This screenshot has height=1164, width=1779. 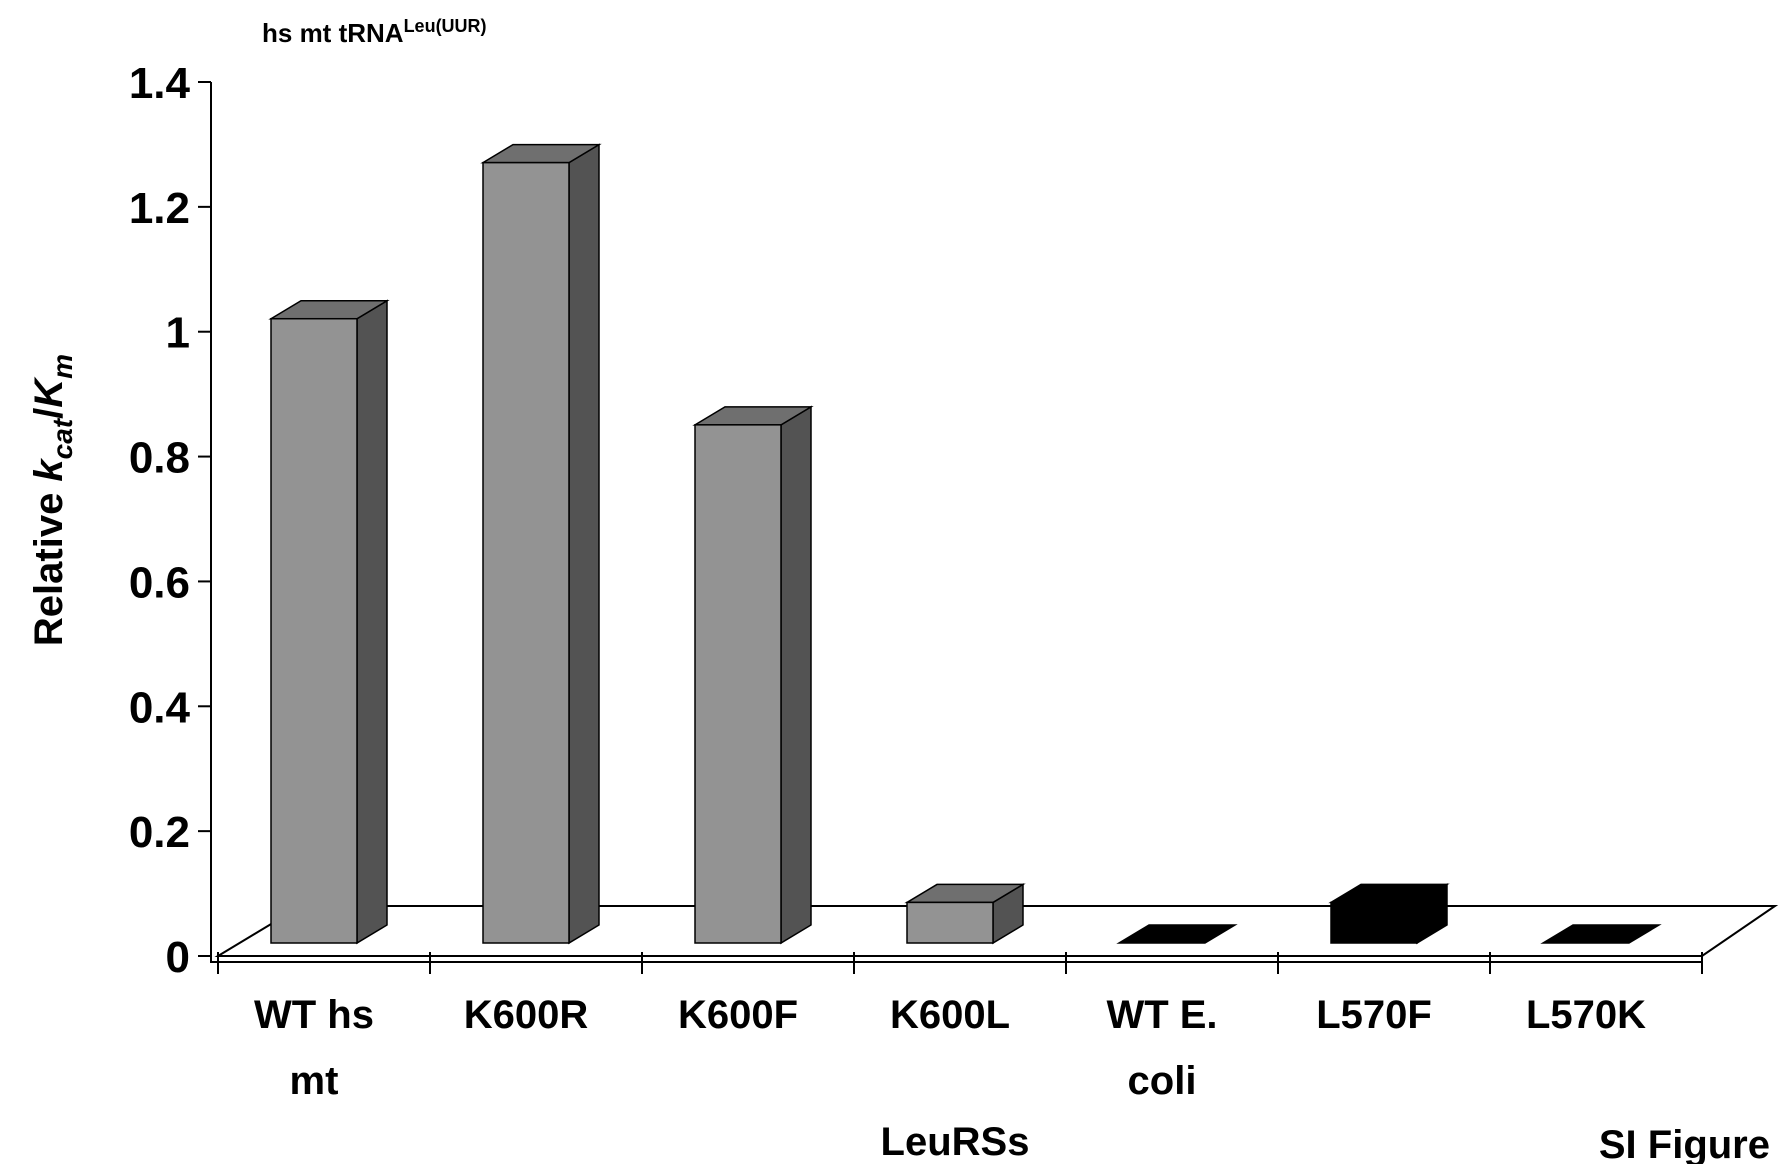 What do you see at coordinates (955, 1142) in the screenshot?
I see `x-axis-label: LeuRSs` at bounding box center [955, 1142].